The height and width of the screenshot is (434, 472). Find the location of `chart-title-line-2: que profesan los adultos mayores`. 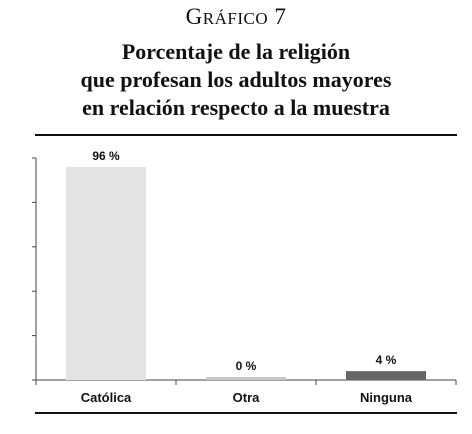

chart-title-line-2: que profesan los adultos mayores is located at coordinates (236, 79).